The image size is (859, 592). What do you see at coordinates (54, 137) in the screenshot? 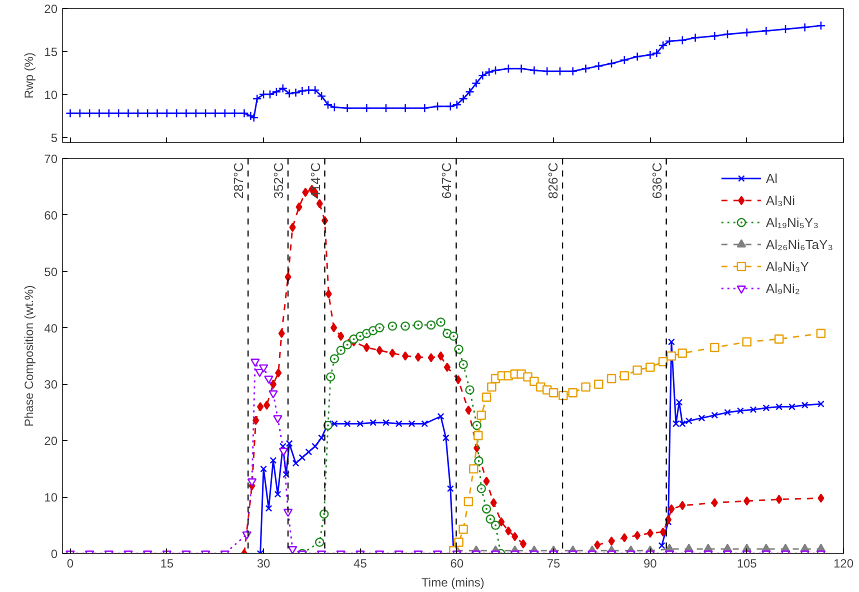
I see `y-tick-label: 5` at bounding box center [54, 137].